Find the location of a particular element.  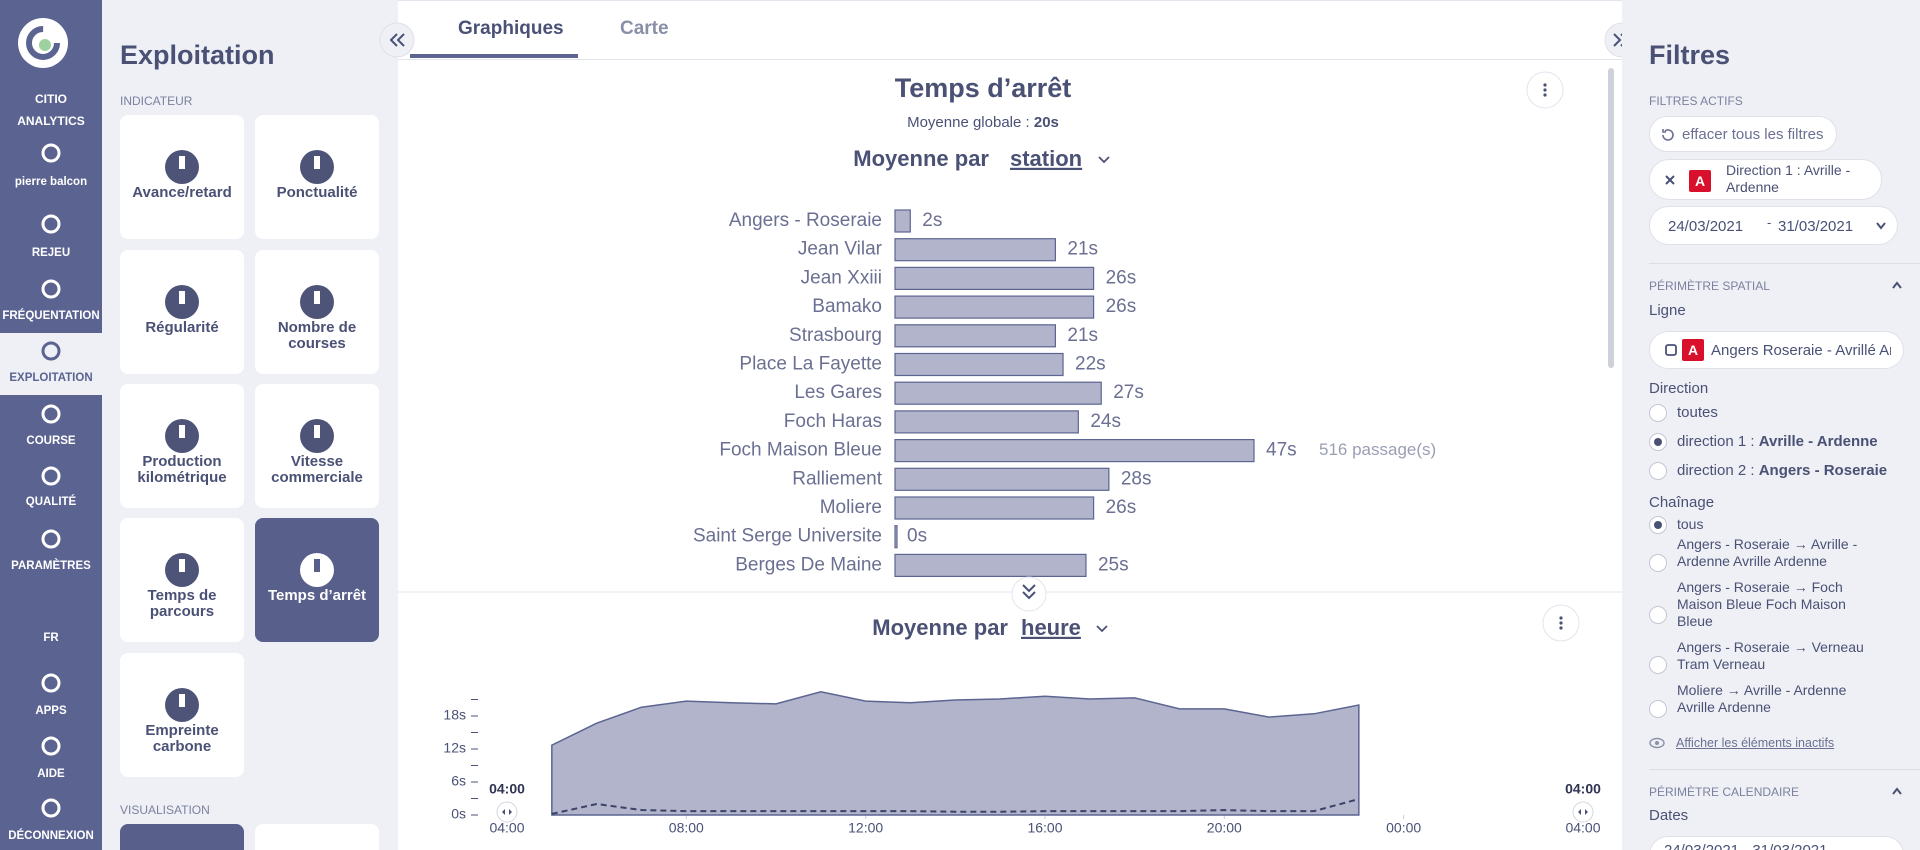

chip-text: Direction 1 : Avrille - Ardenne is located at coordinates (1788, 178).